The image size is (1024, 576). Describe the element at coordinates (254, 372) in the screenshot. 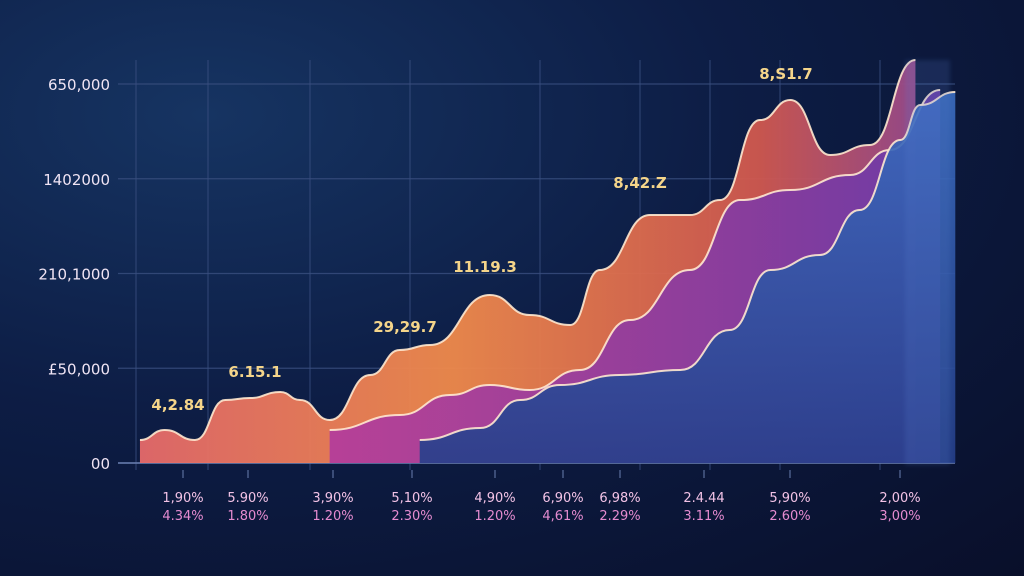

I see `data-label: 6.15.1` at that location.